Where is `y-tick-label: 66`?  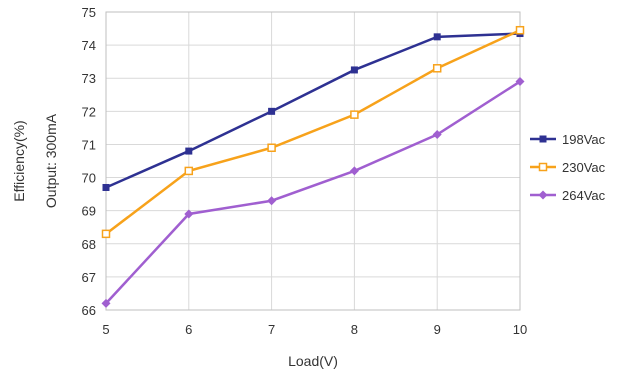 y-tick-label: 66 is located at coordinates (89, 310).